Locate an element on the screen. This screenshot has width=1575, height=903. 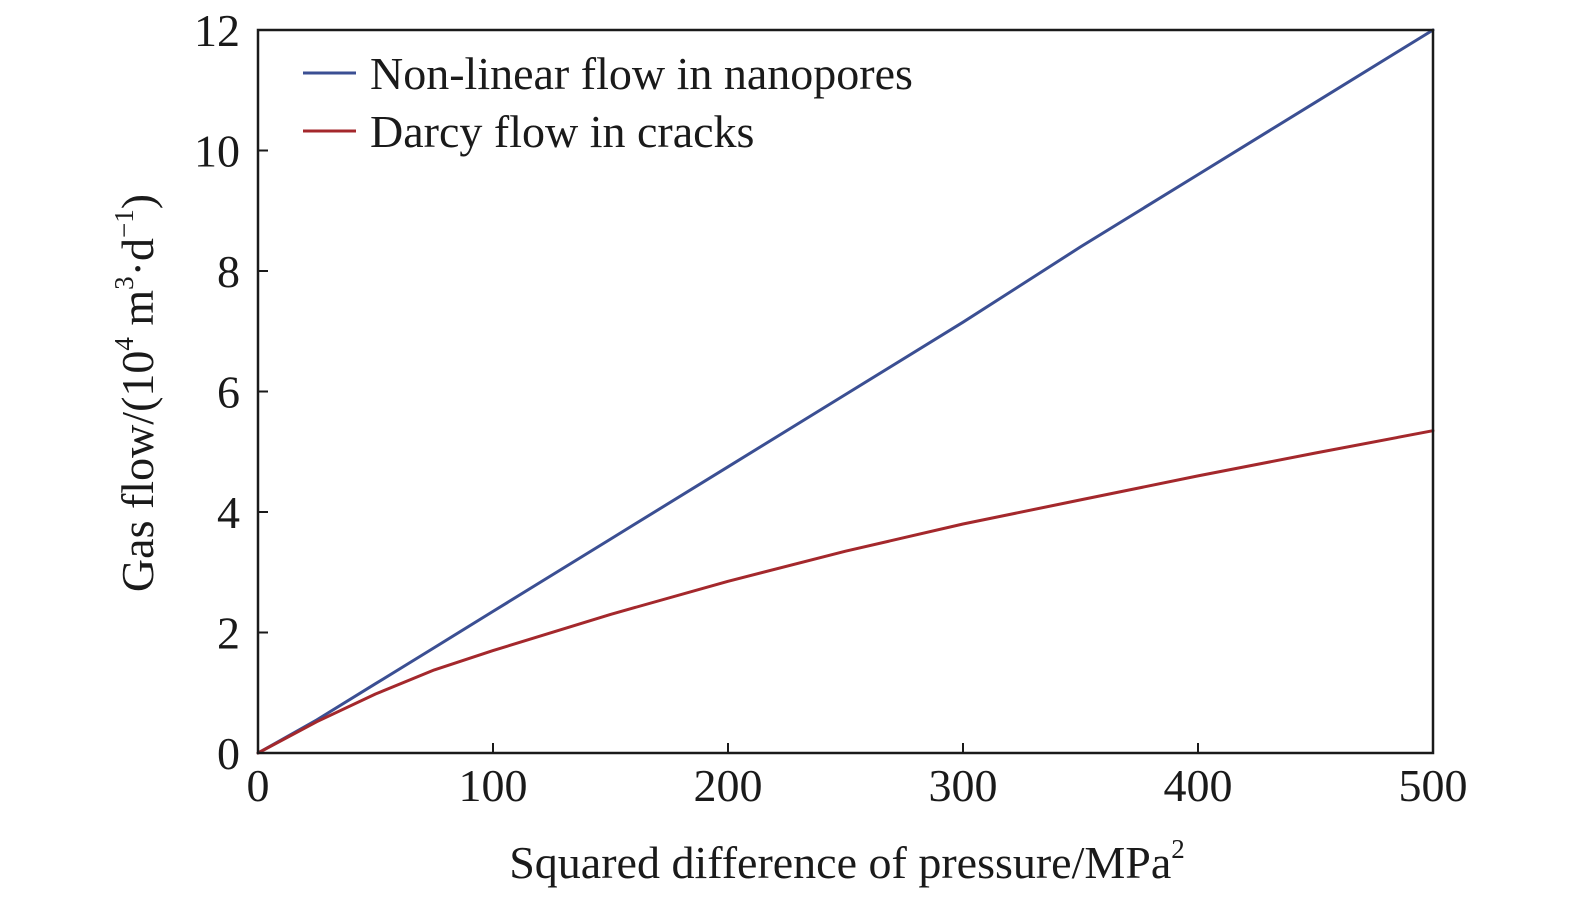
x-tick-label: 300 is located at coordinates (963, 785).